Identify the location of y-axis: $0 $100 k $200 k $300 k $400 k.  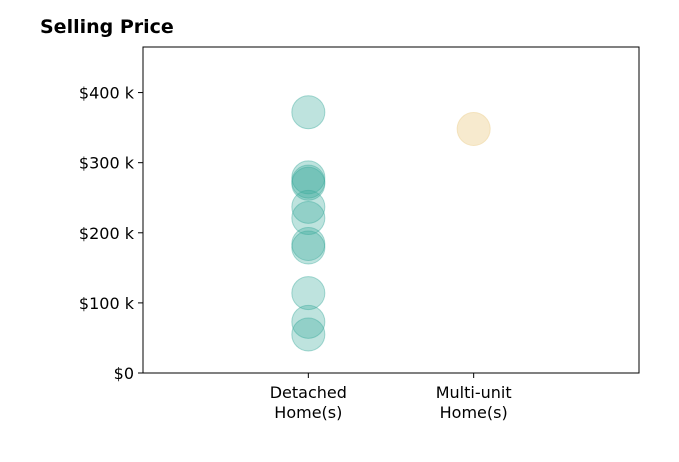
(111, 233).